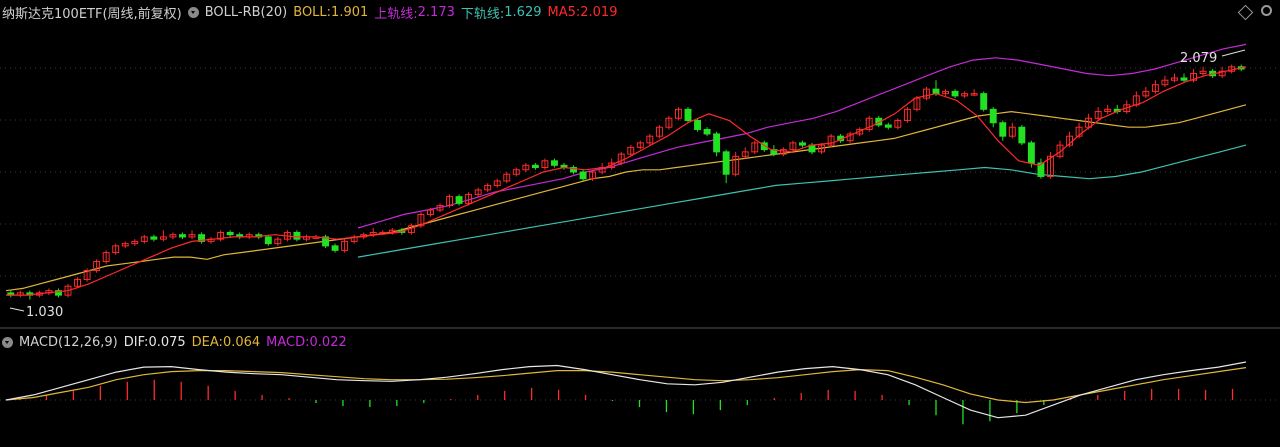 This screenshot has width=1280, height=447. Describe the element at coordinates (288, 342) in the screenshot. I see `macd-label: MACD:` at that location.